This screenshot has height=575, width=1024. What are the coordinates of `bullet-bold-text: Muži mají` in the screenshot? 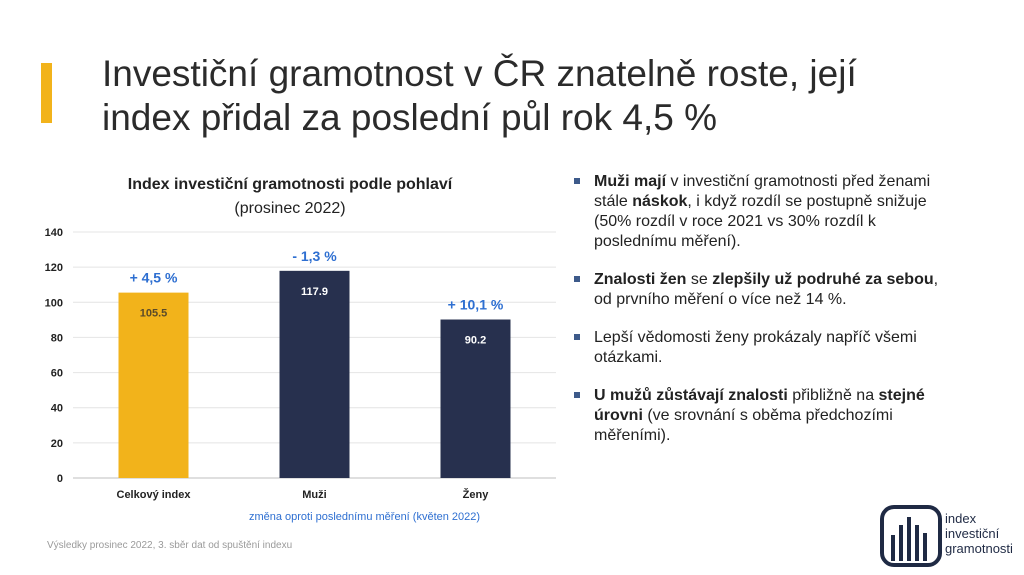 It's located at (630, 181).